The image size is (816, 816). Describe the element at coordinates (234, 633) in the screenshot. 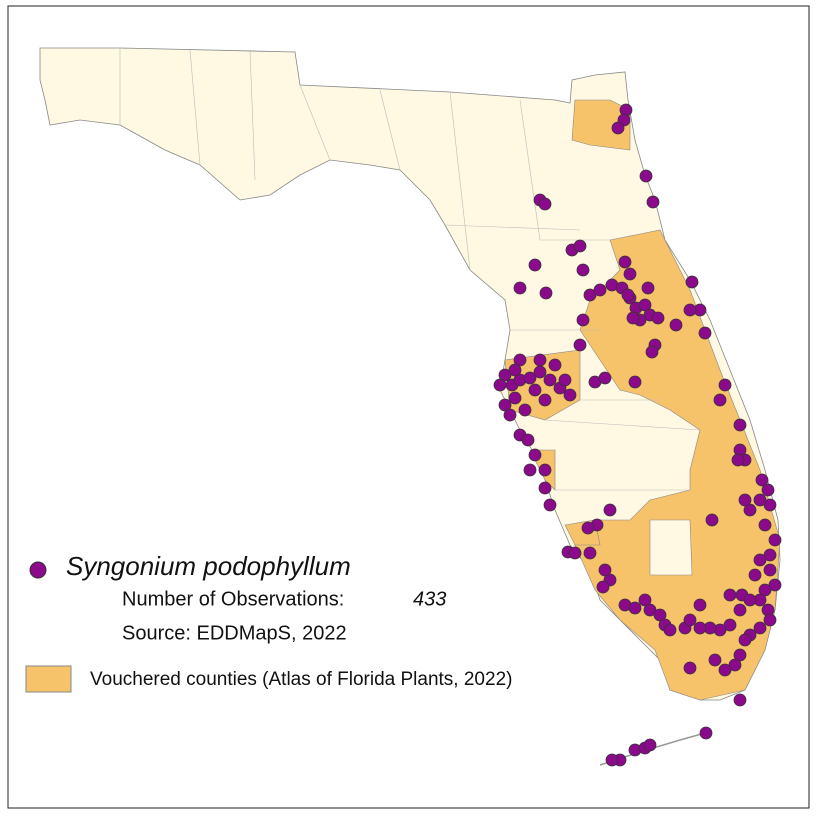

I see `source: Source: EDDMapS, 2022` at that location.